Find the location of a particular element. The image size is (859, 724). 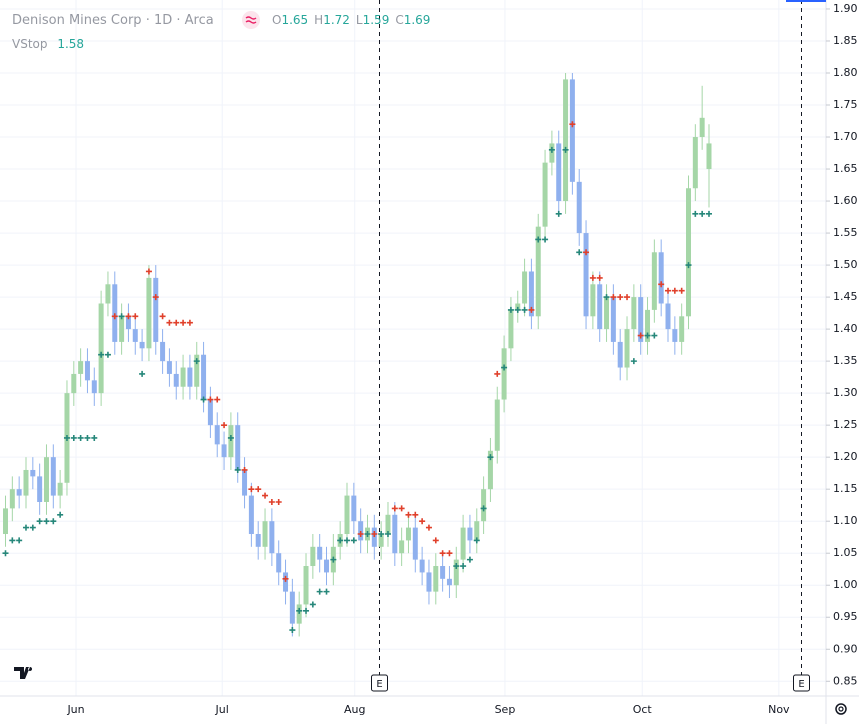

x-tick-label: Jun is located at coordinates (75, 709).